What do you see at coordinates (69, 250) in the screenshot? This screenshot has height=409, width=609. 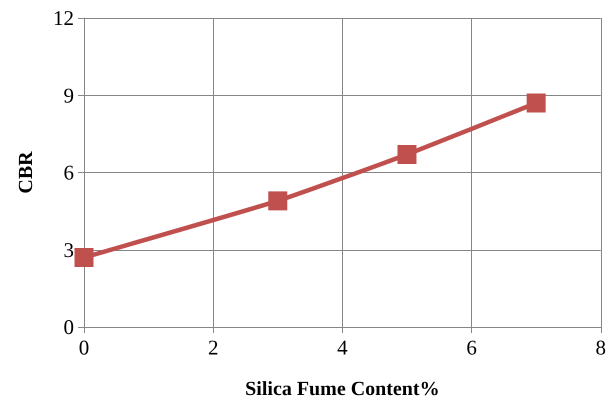 I see `y-tick-label: 3` at bounding box center [69, 250].